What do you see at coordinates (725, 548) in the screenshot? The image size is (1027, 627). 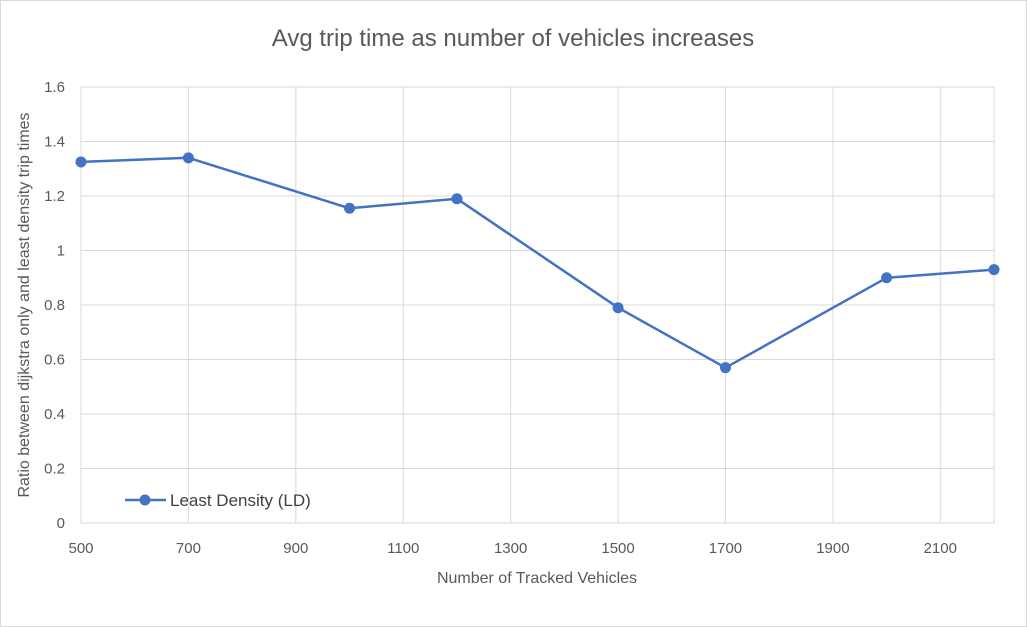 I see `x-tick-label: 1700` at bounding box center [725, 548].